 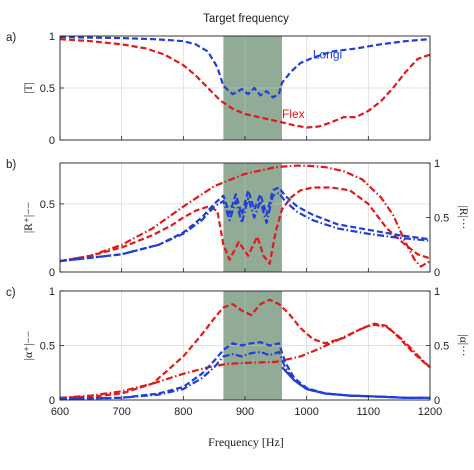 What do you see at coordinates (430, 412) in the screenshot?
I see `x-tick-label: 1200` at bounding box center [430, 412].